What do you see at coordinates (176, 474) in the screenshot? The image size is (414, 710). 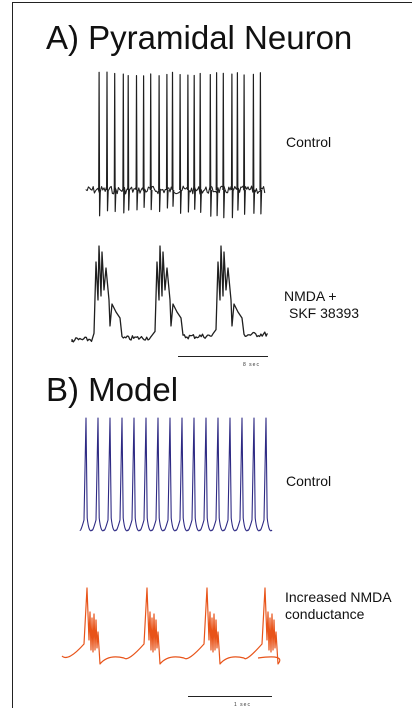 I see `b-control-spike-train` at bounding box center [176, 474].